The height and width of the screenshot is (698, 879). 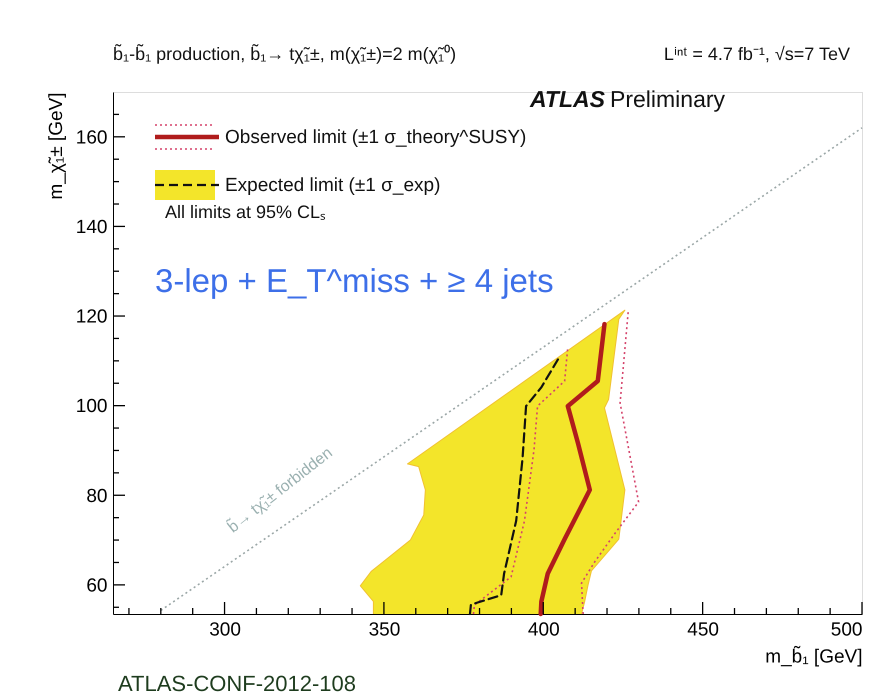 I want to click on annotation: All limits at 95% CLₛ, so click(x=245, y=212).